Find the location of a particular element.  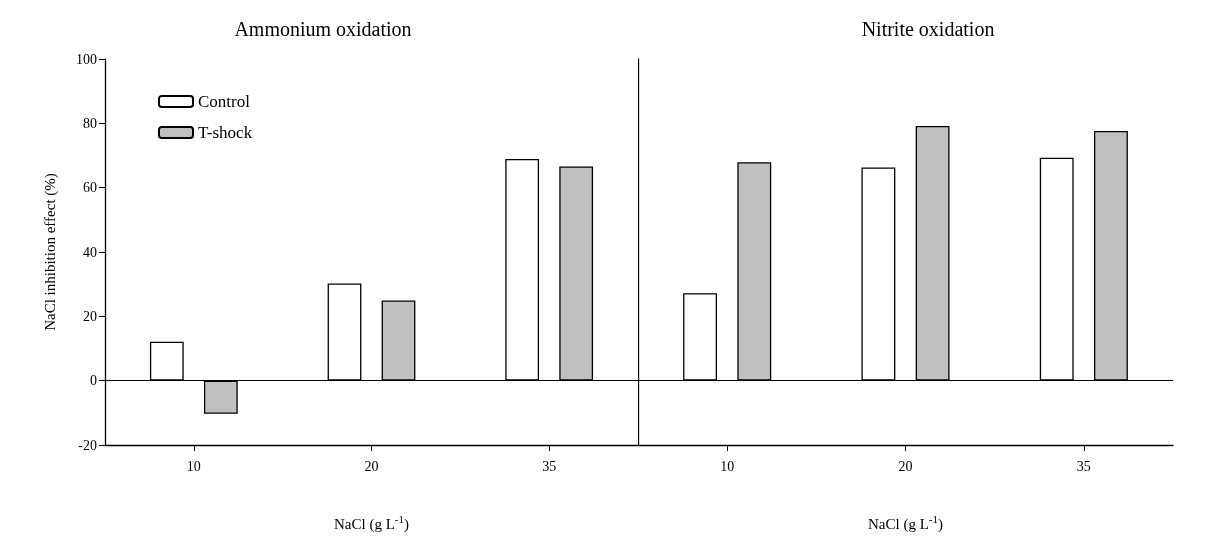

chart-title: Ammonium oxidation is located at coordinates (323, 29).